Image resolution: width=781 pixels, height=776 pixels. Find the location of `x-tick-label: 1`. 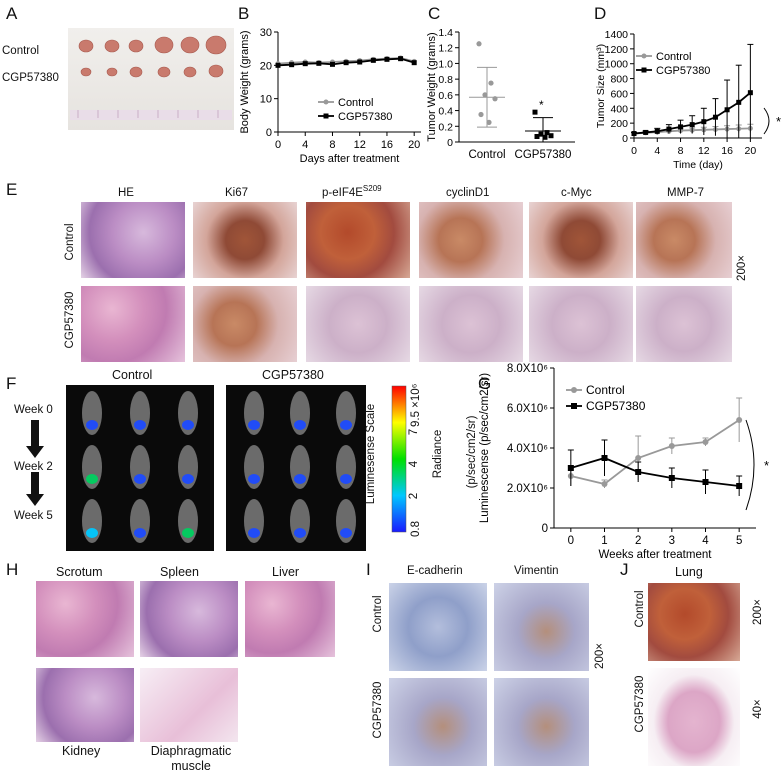

x-tick-label: 1 is located at coordinates (604, 541).